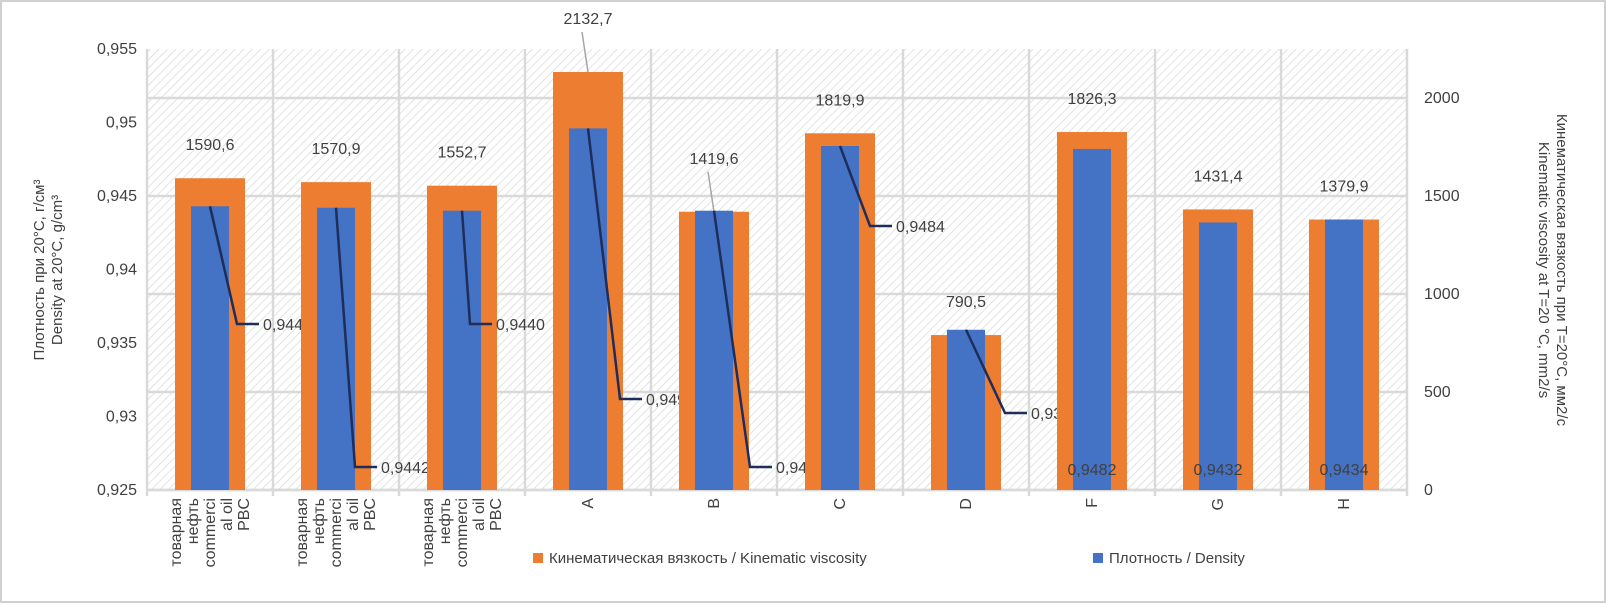 The image size is (1606, 605). Describe the element at coordinates (1218, 470) in the screenshot. I see `density-data-label: 0,9432` at that location.